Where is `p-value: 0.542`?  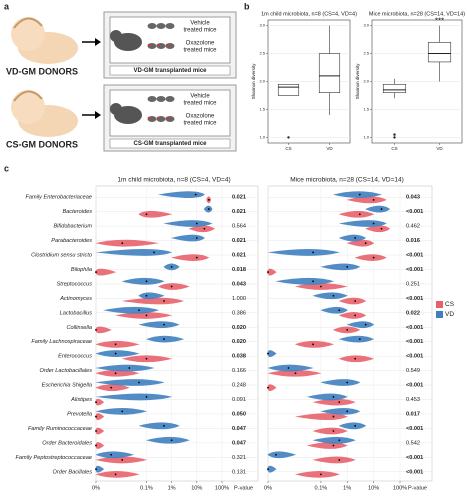
p-value: 0.542 is located at coordinates (413, 443).